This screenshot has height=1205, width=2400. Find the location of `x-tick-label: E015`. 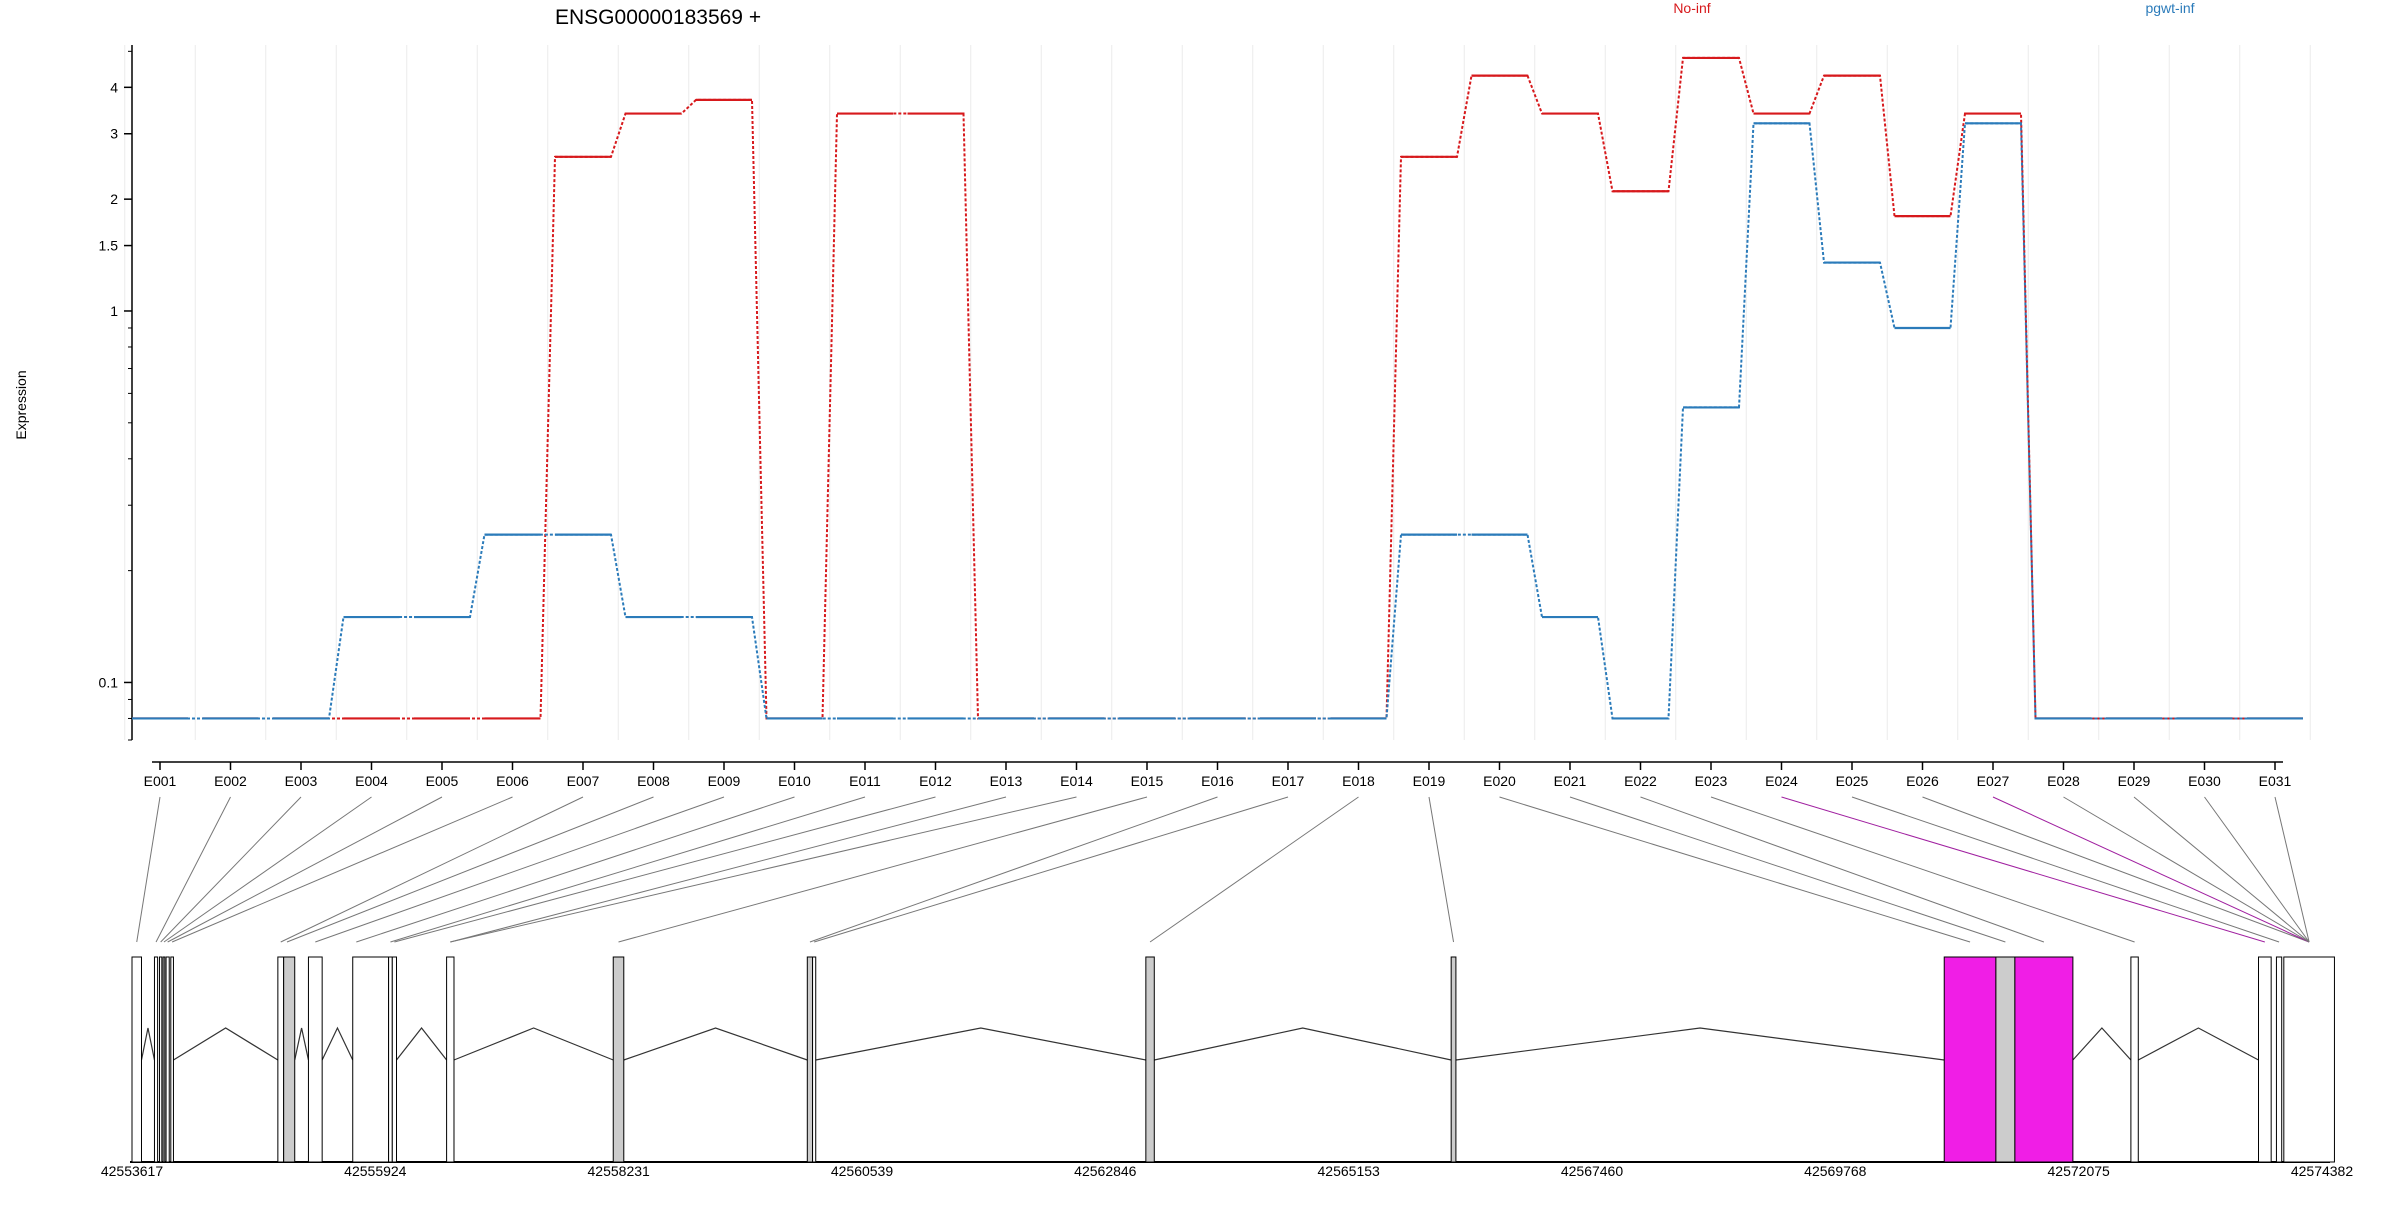

x-tick-label: E015 is located at coordinates (1147, 781).